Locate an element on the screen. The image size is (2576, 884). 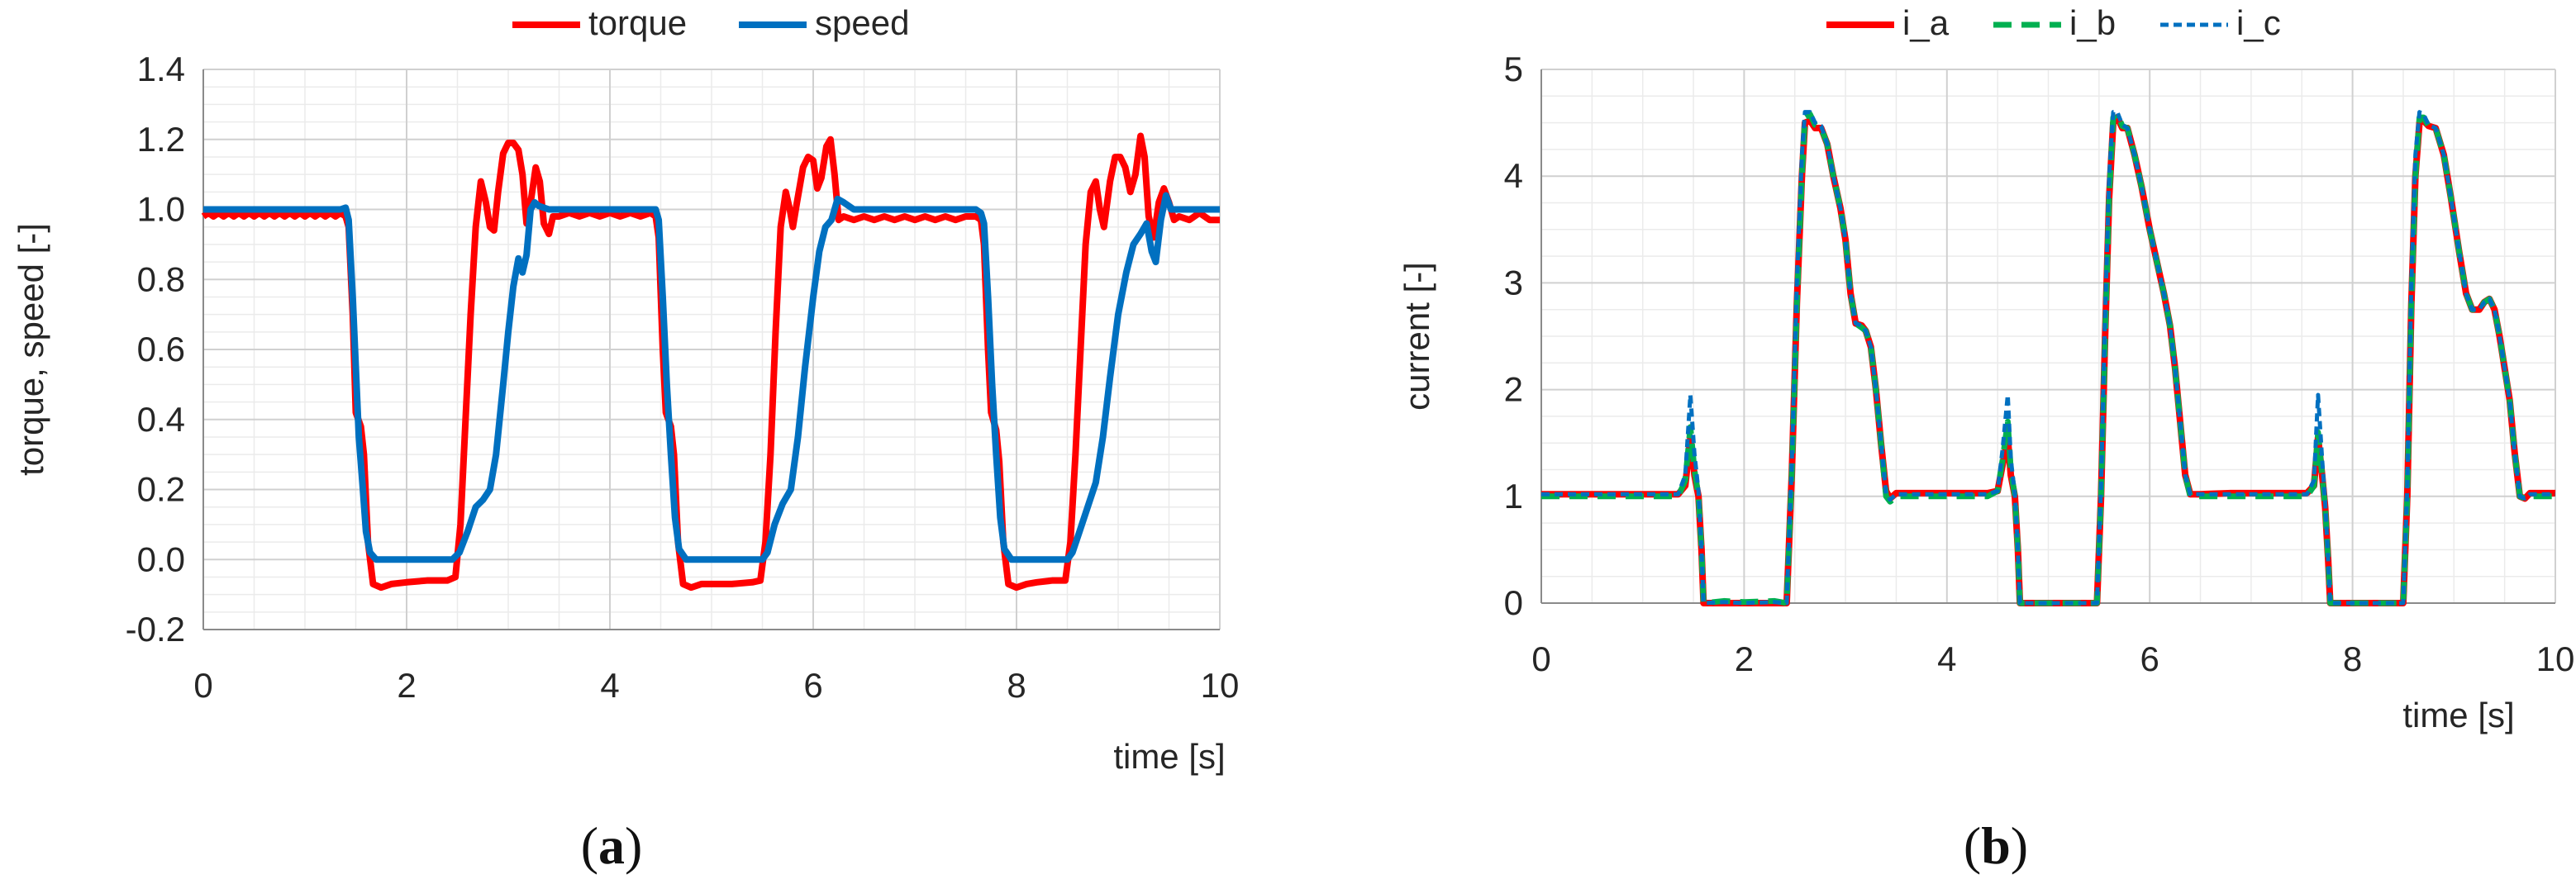
y-tick-label: 1.2 is located at coordinates (161, 139).